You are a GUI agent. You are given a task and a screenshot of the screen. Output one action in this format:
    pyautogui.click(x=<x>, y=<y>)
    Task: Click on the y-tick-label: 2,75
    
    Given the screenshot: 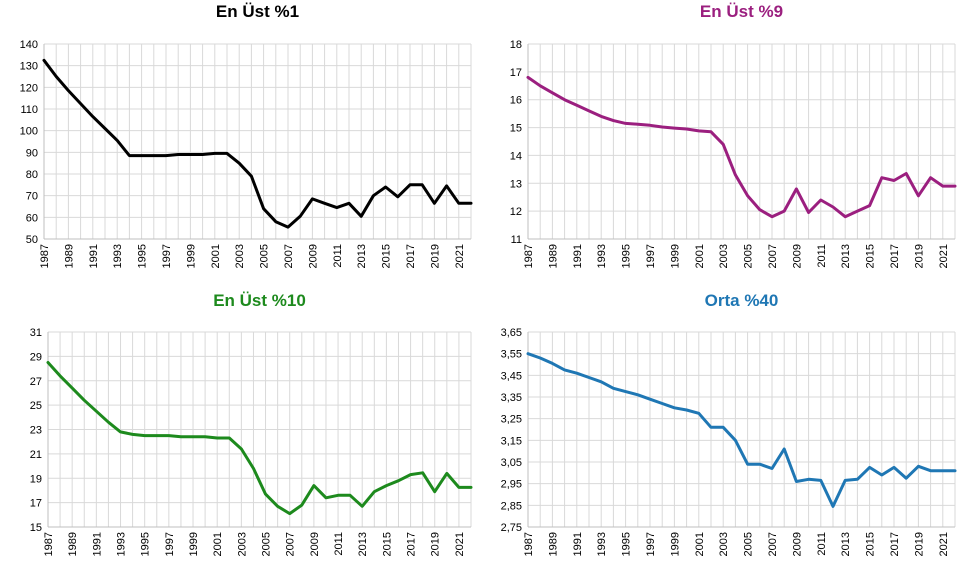 What is the action you would take?
    pyautogui.click(x=511, y=528)
    